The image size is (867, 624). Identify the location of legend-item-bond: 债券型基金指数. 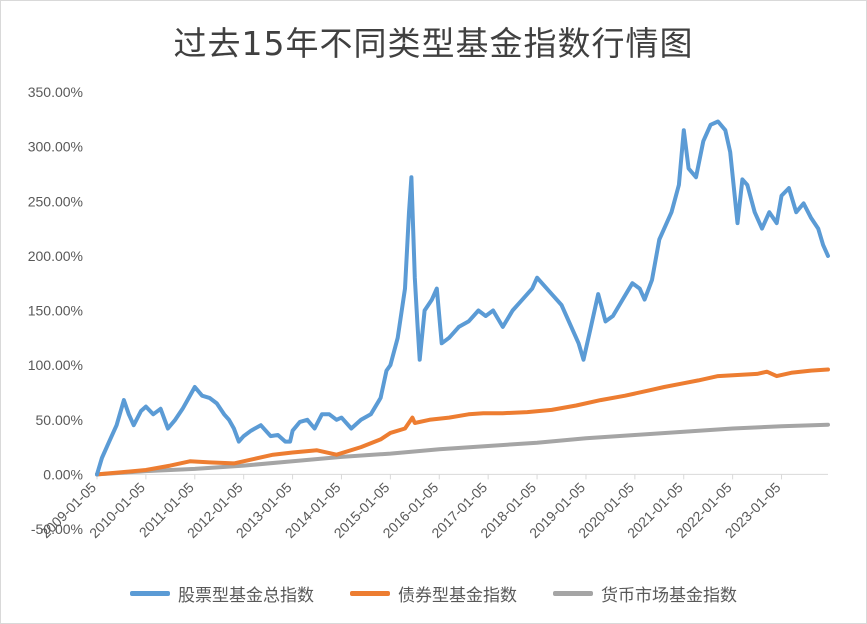
(433, 593).